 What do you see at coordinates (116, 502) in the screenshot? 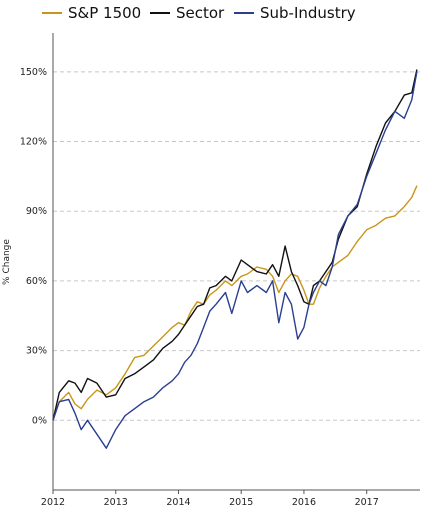
I see `x-tick-label: 2013` at bounding box center [116, 502].